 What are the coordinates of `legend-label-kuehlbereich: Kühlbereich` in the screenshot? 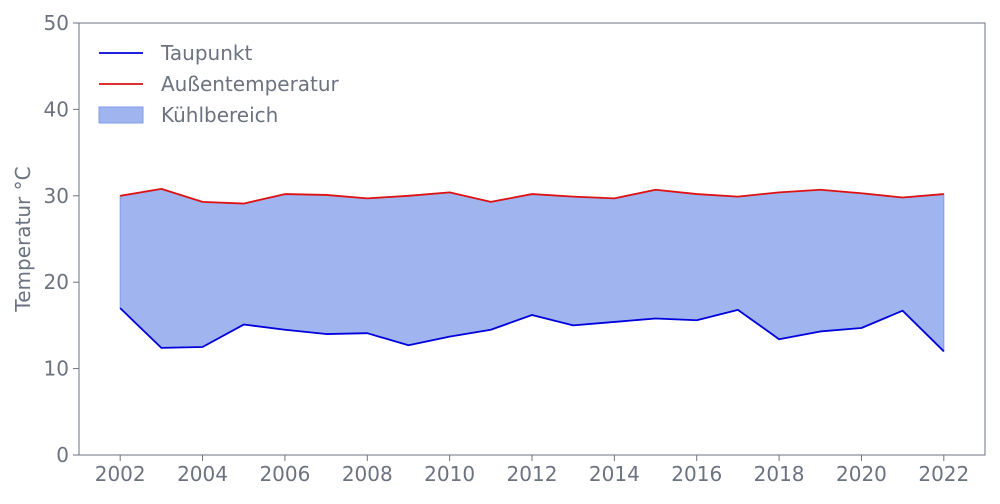 It's located at (219, 115).